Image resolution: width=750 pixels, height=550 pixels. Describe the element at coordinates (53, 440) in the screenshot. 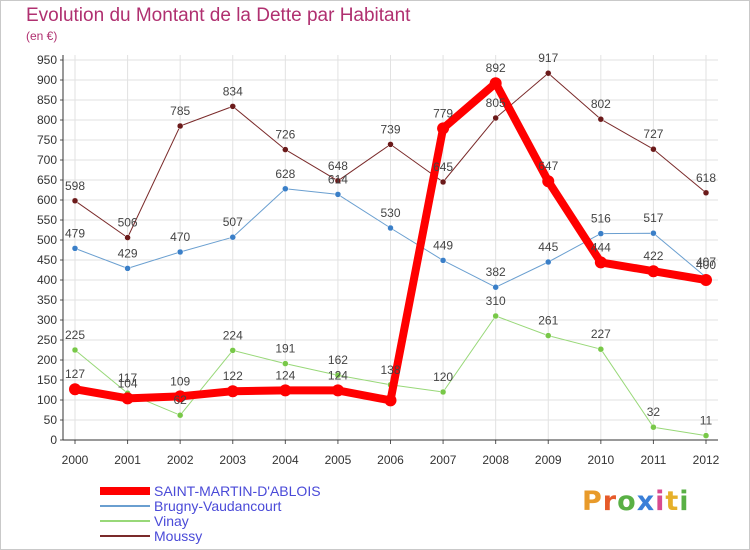

I see `y-tick-label: 0` at that location.